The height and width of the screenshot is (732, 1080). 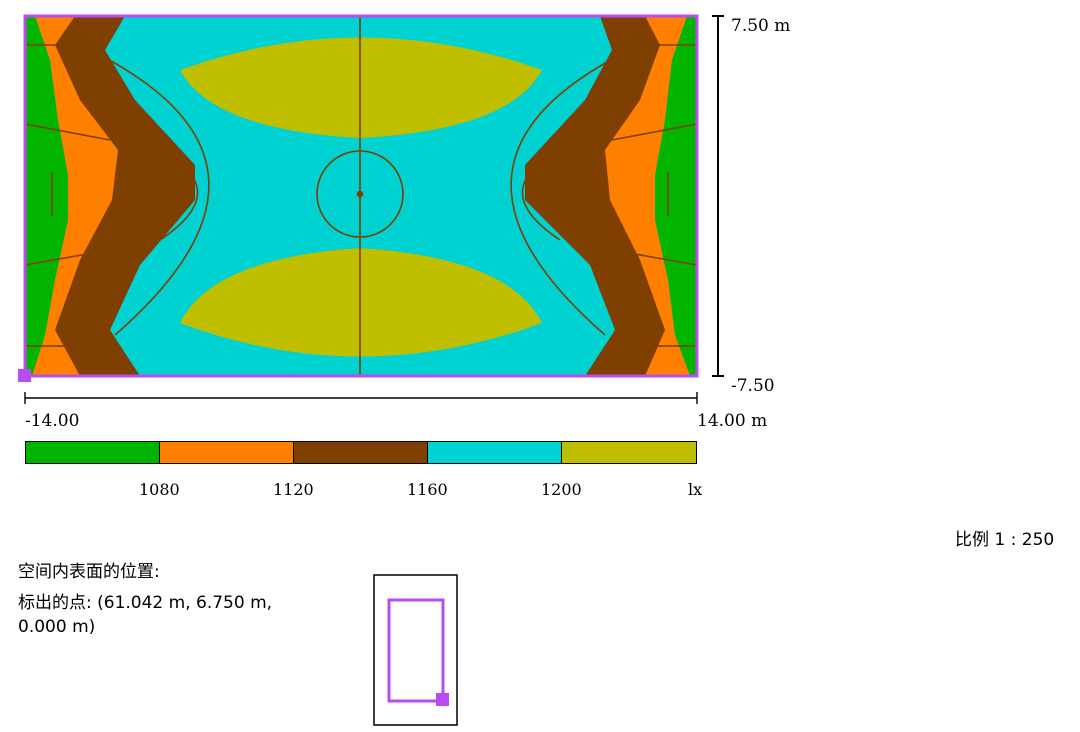 I want to click on x-left-label: -14.00, so click(x=52, y=421).